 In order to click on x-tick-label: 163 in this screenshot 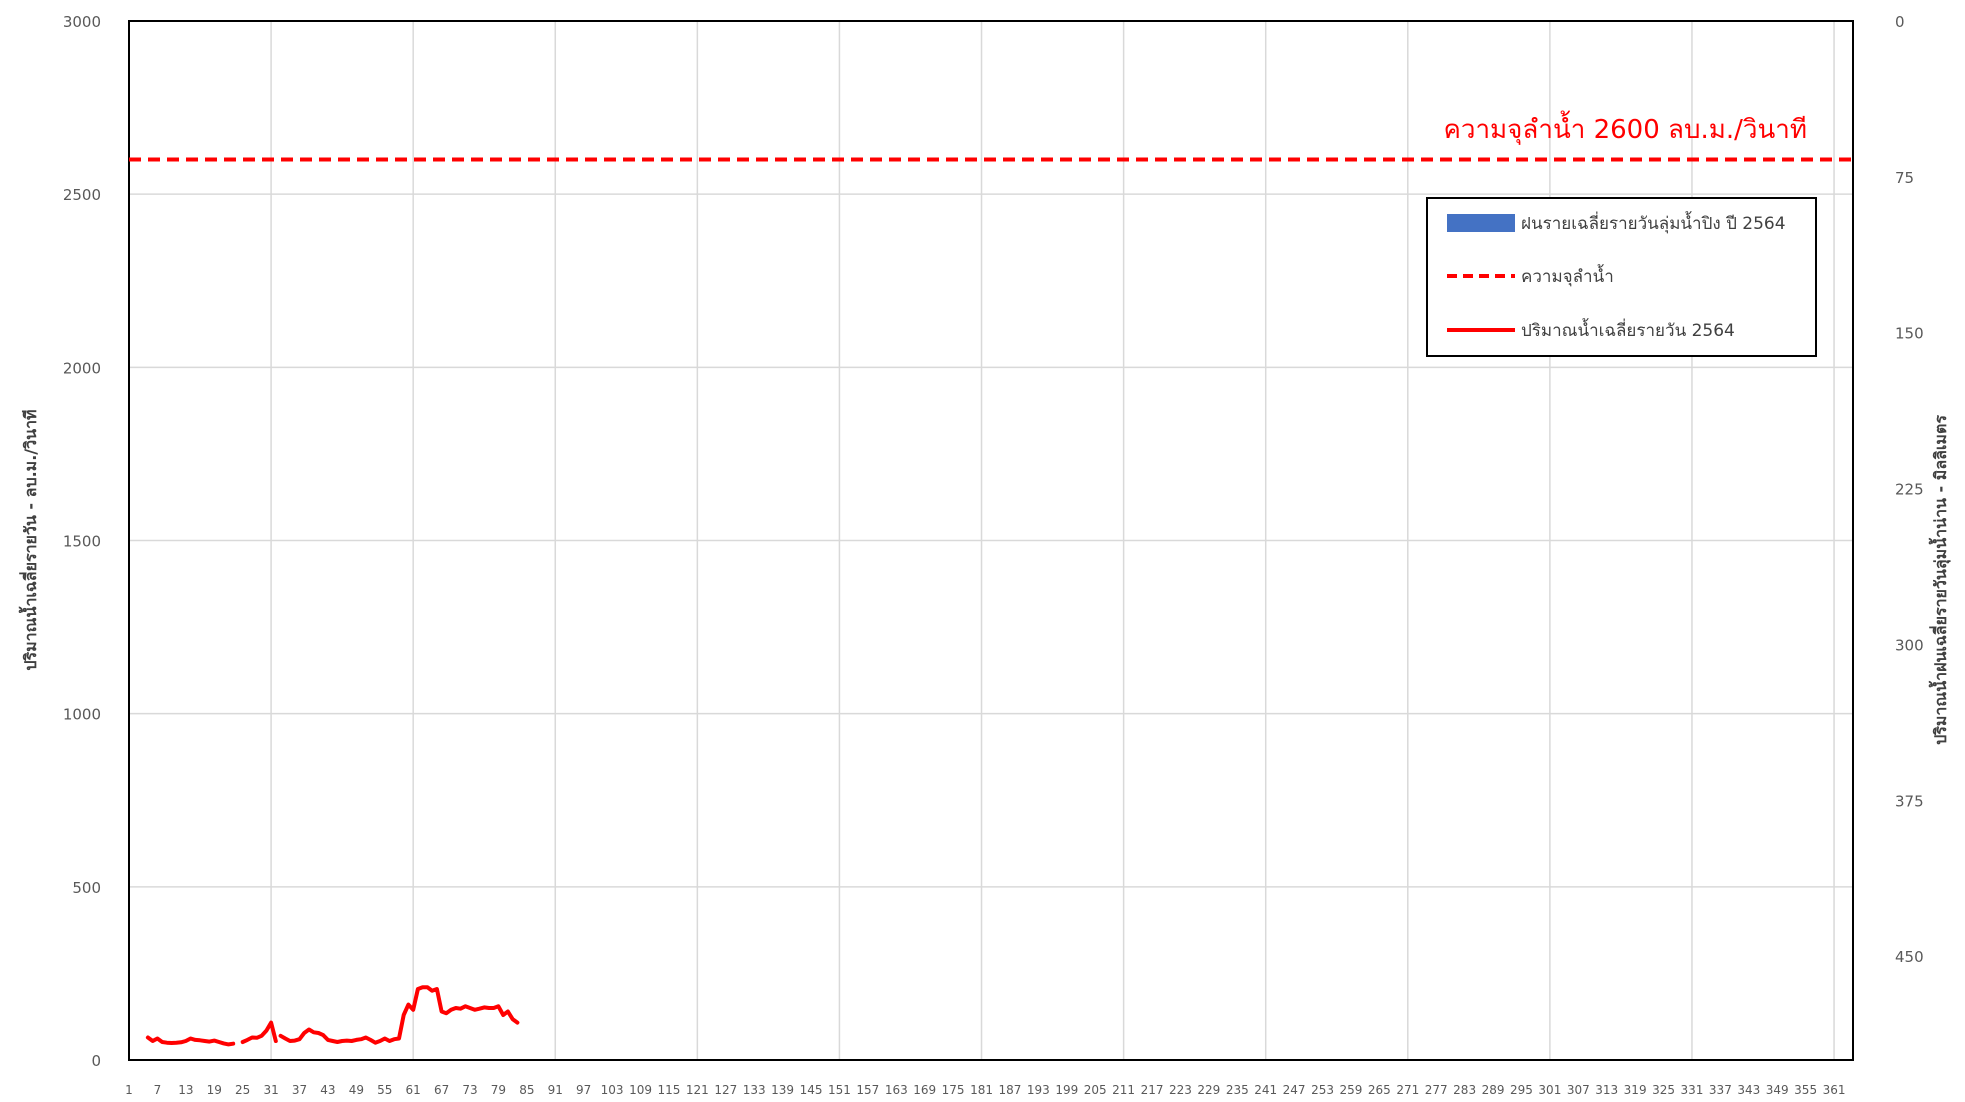, I will do `click(896, 1090)`.